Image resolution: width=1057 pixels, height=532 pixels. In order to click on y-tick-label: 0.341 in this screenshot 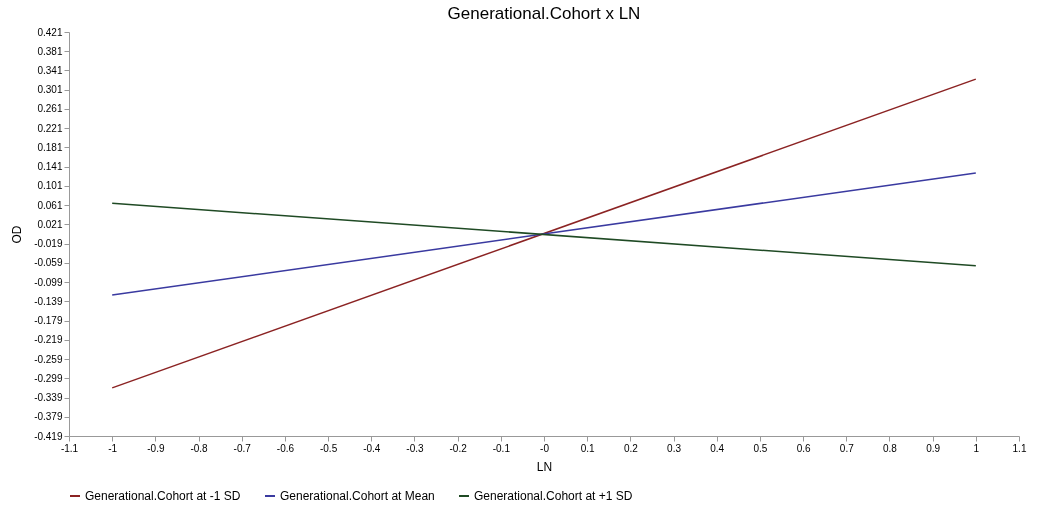, I will do `click(50, 70)`.